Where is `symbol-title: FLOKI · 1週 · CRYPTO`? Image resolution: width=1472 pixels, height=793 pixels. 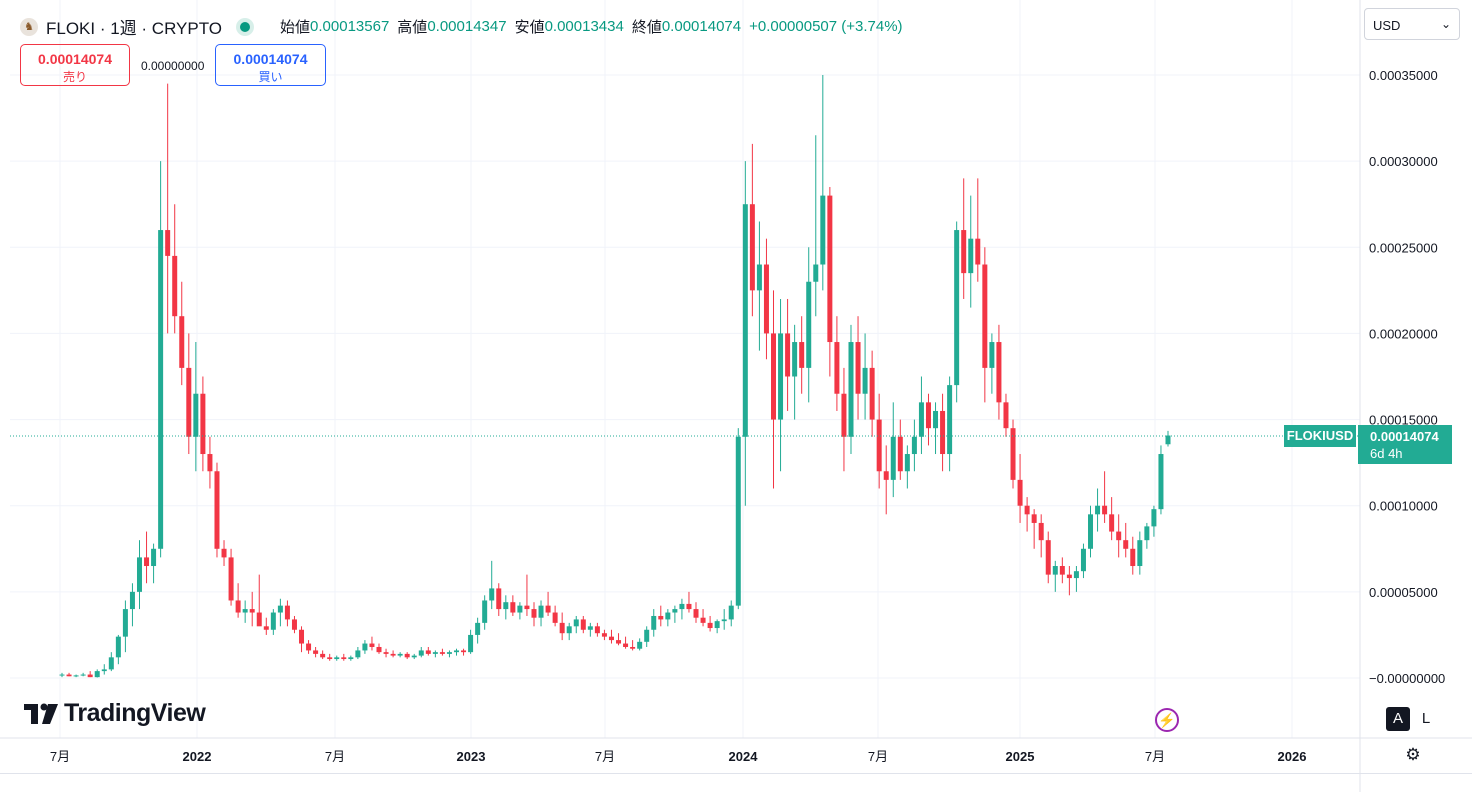 symbol-title: FLOKI · 1週 · CRYPTO is located at coordinates (134, 28).